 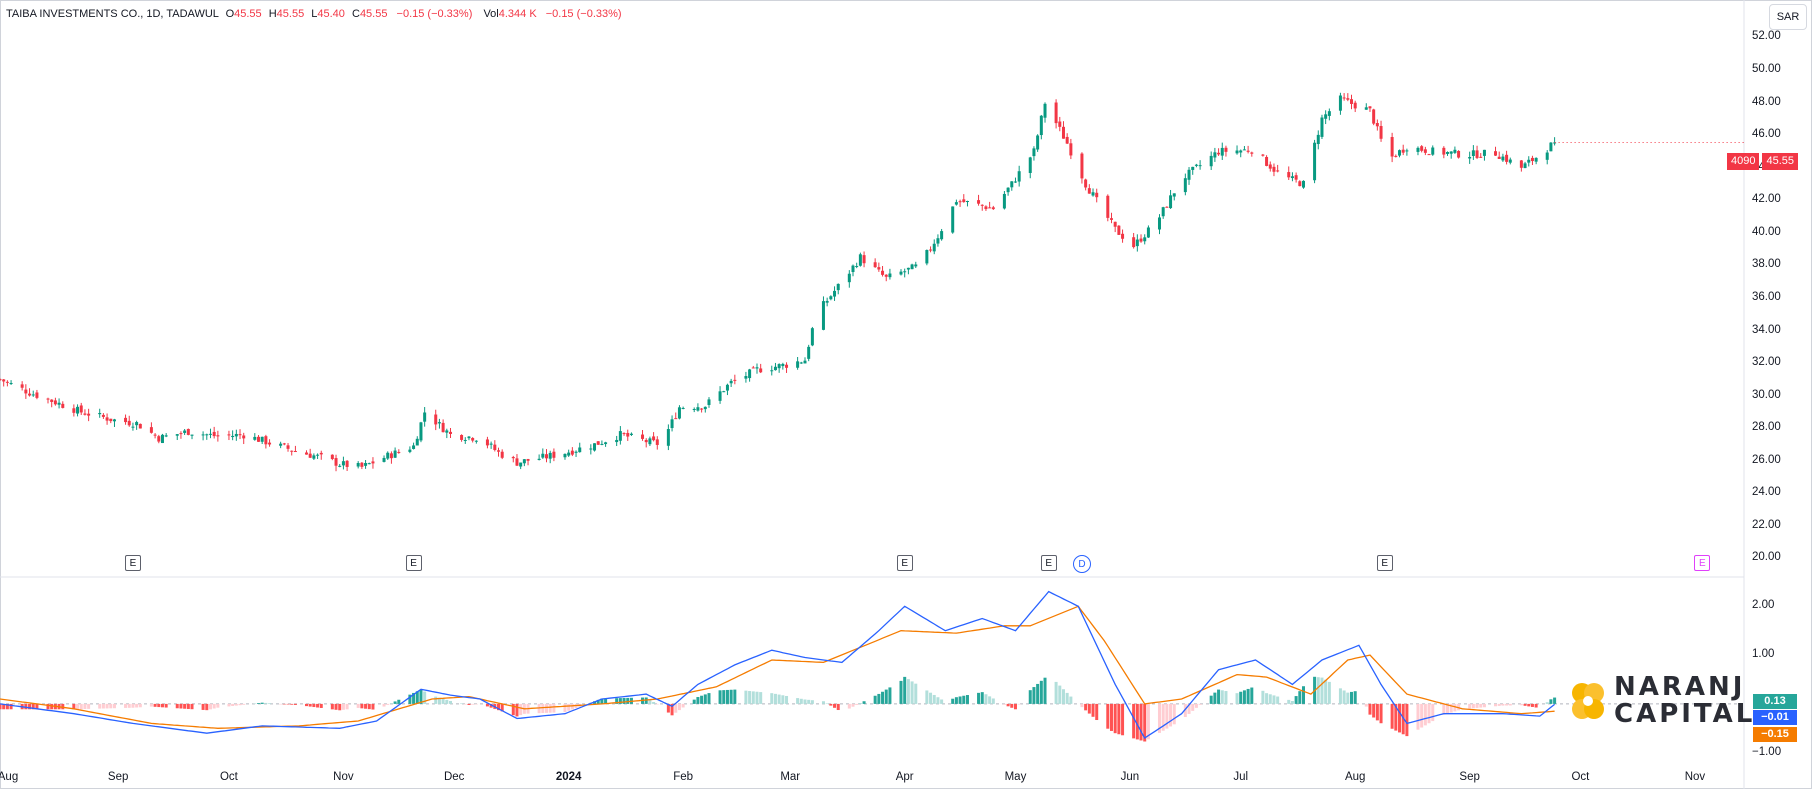 What do you see at coordinates (1588, 701) in the screenshot?
I see `orange-flower-icon` at bounding box center [1588, 701].